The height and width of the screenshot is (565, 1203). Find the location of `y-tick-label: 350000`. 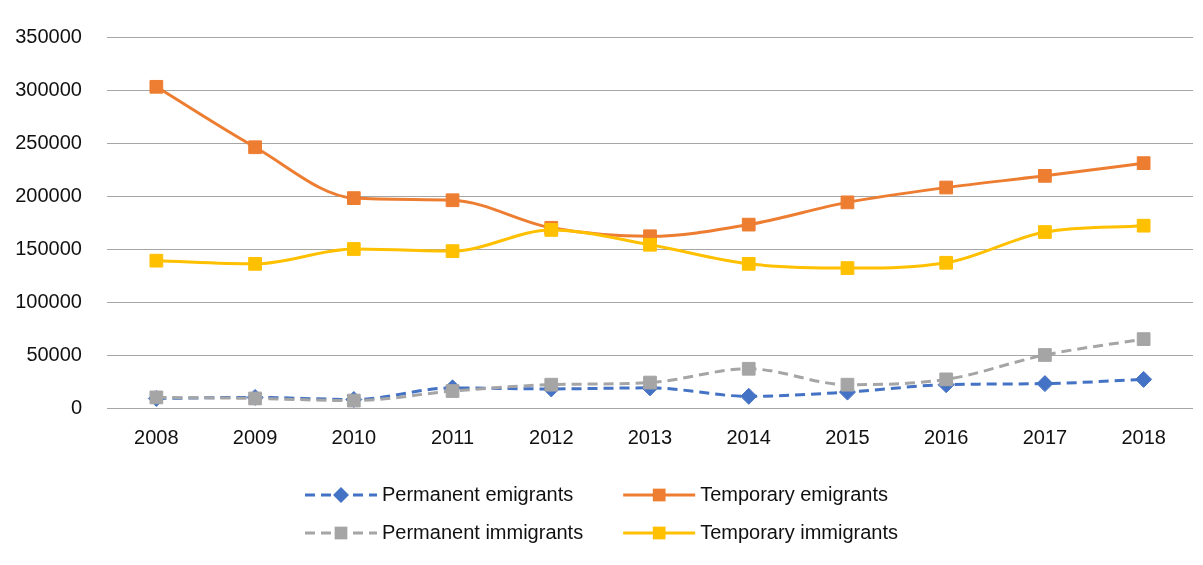

y-tick-label: 350000 is located at coordinates (48, 35).